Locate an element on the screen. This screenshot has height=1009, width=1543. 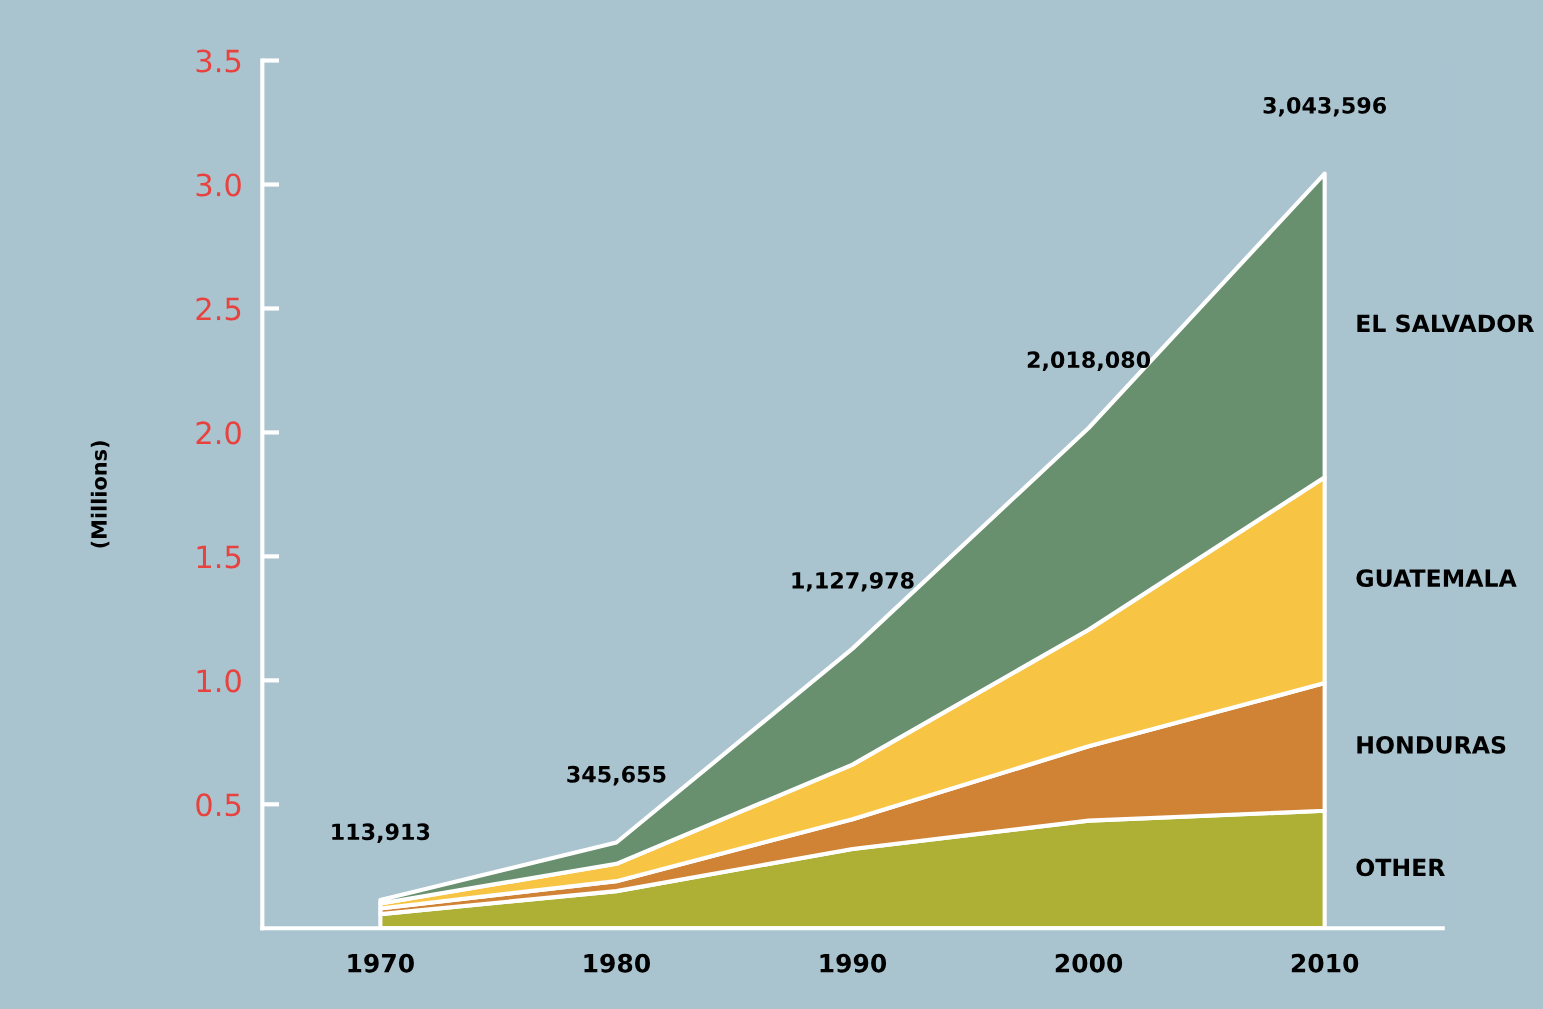
x-tick-label: 1980 is located at coordinates (617, 963).